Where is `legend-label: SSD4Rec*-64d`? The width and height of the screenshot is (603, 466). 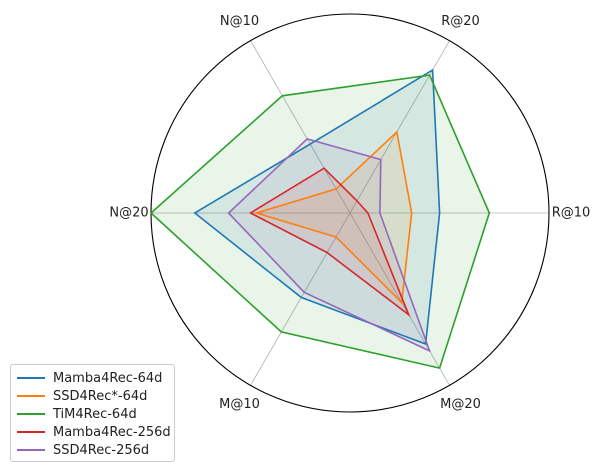
legend-label: SSD4Rec*-64d is located at coordinates (100, 396).